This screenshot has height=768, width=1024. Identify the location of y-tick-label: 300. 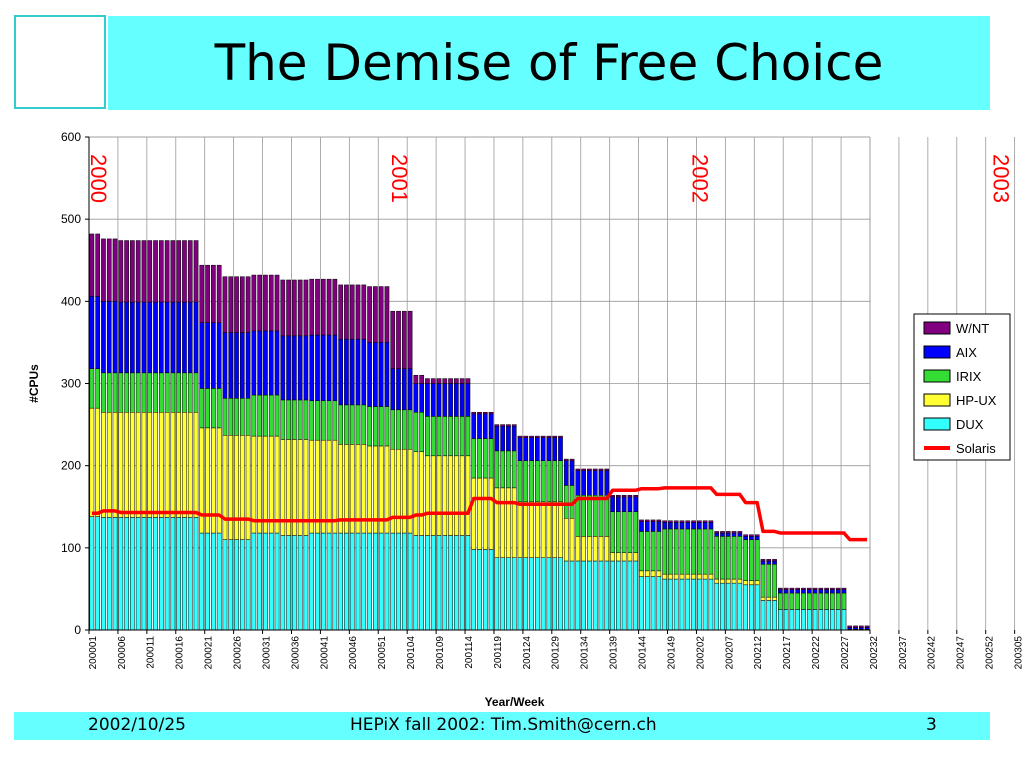
(71, 384).